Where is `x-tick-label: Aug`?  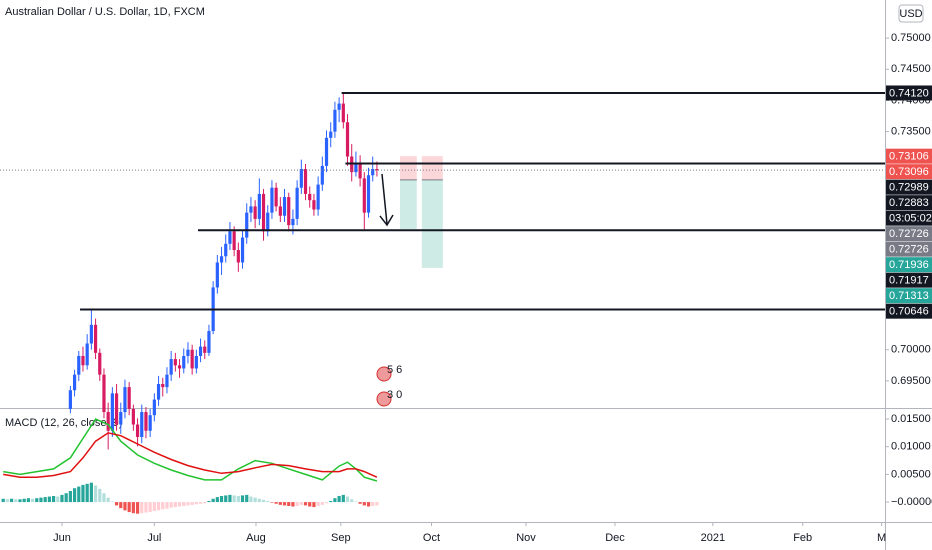 x-tick-label: Aug is located at coordinates (256, 538).